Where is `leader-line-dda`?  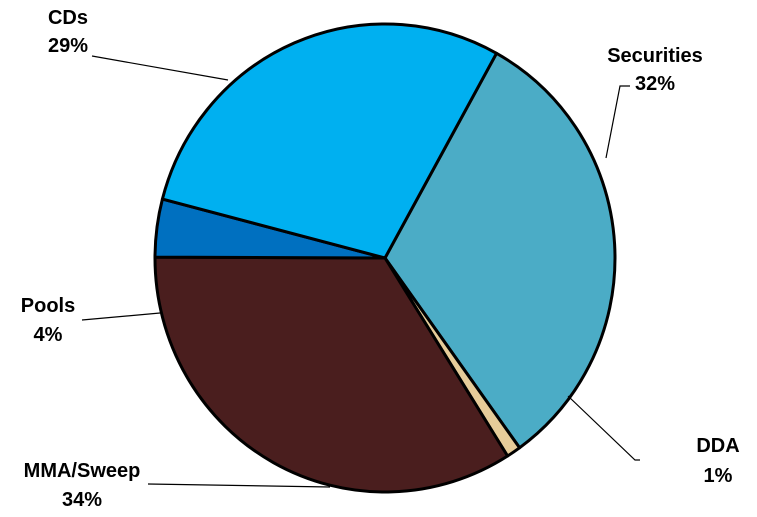
leader-line-dda is located at coordinates (603, 428).